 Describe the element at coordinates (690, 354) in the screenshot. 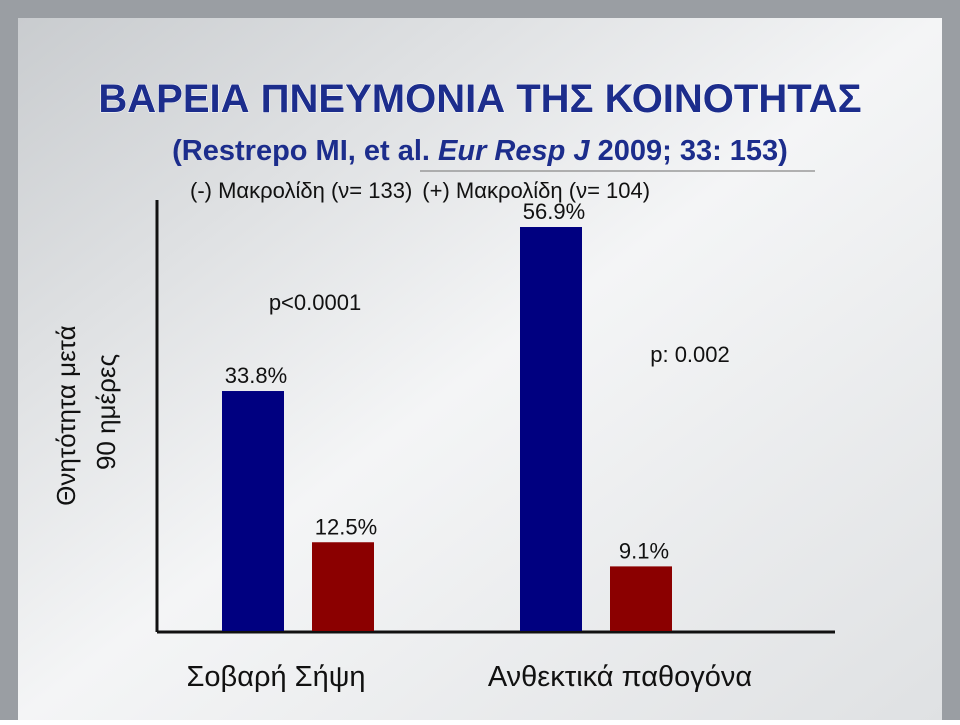

I see `annotation: p: 0.002` at that location.